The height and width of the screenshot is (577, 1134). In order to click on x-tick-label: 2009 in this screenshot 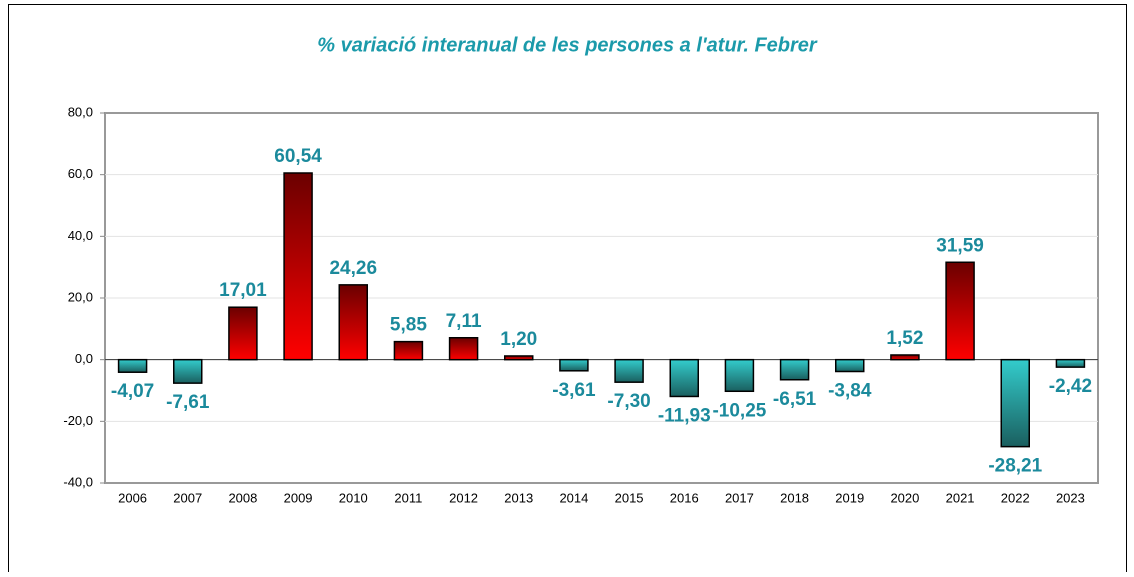, I will do `click(298, 497)`.